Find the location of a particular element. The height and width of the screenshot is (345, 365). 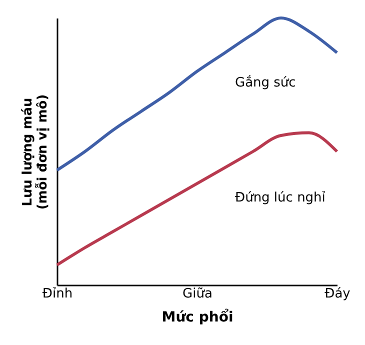

y-axis-title: Lưu lượng máu (mỗi đơn vị mô) is located at coordinates (35, 152).